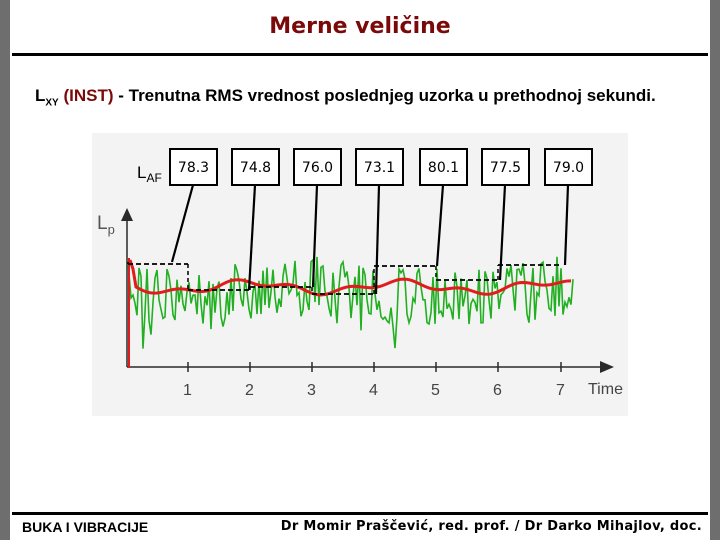  Describe the element at coordinates (141, 172) in the screenshot. I see `laf-label-main: L` at that location.